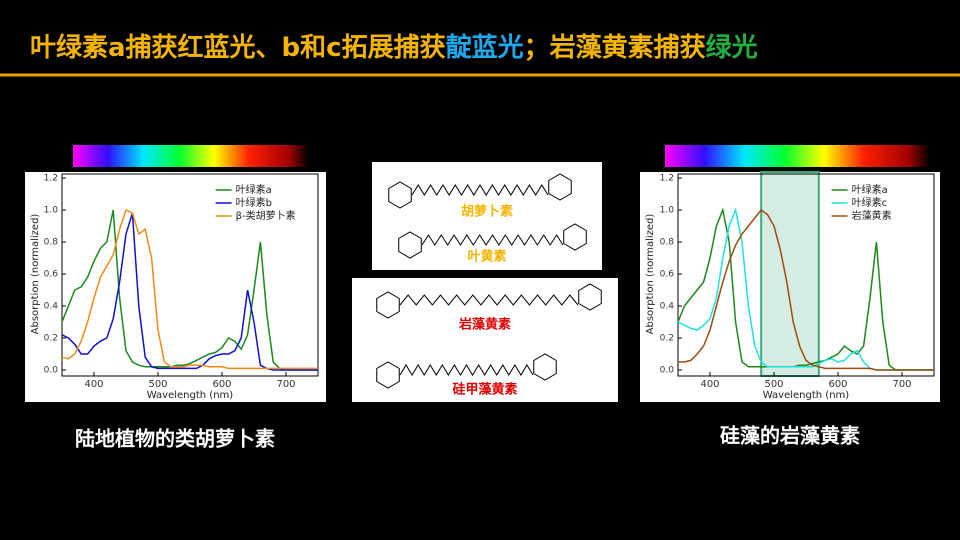 Image resolution: width=960 pixels, height=540 pixels. Describe the element at coordinates (732, 48) in the screenshot. I see `title-part: 绿光` at that location.